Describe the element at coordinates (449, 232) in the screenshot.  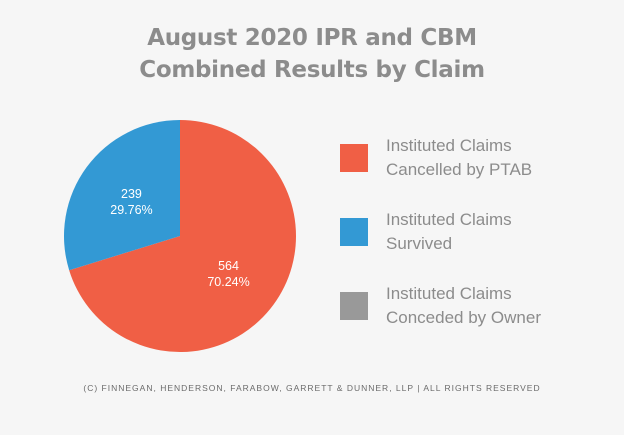
I see `legend-label-survived: Instituted Claims Survived` at that location.